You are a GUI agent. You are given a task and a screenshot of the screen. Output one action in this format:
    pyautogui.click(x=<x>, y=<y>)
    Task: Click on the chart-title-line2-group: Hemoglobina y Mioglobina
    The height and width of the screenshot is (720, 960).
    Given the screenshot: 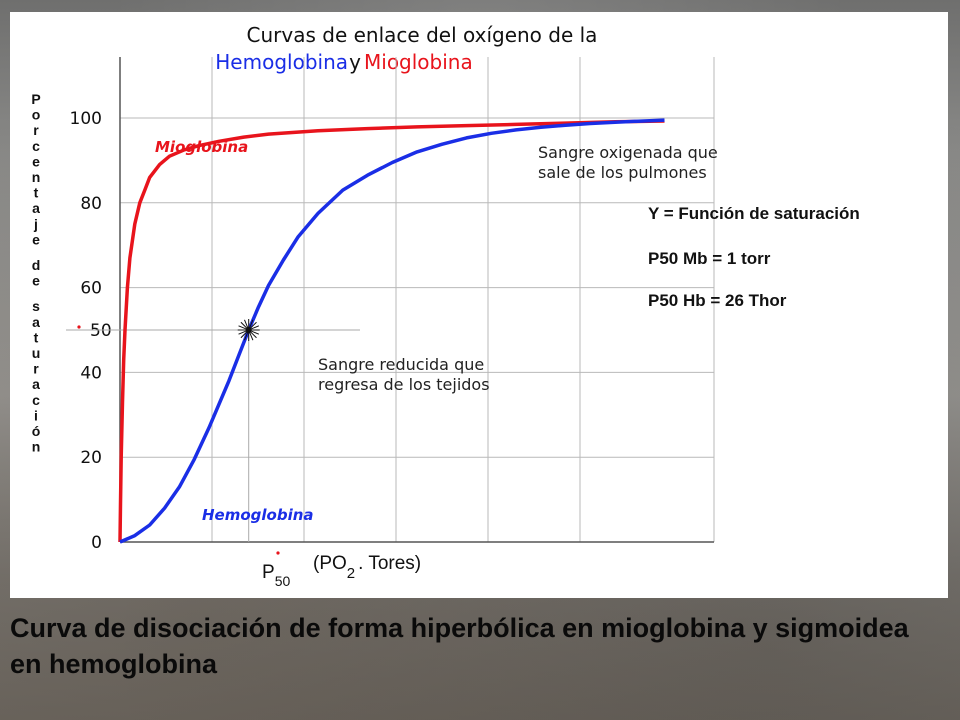 What is the action you would take?
    pyautogui.click(x=343, y=62)
    